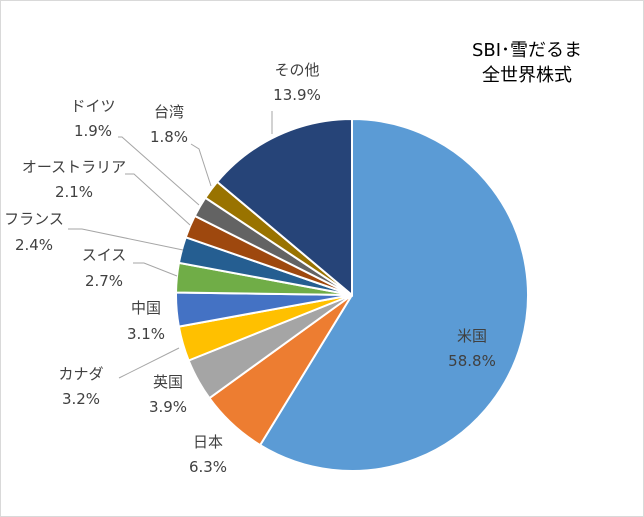 Image resolution: width=644 pixels, height=517 pixels. I want to click on slice-value-2: 3.9%, so click(168, 407).